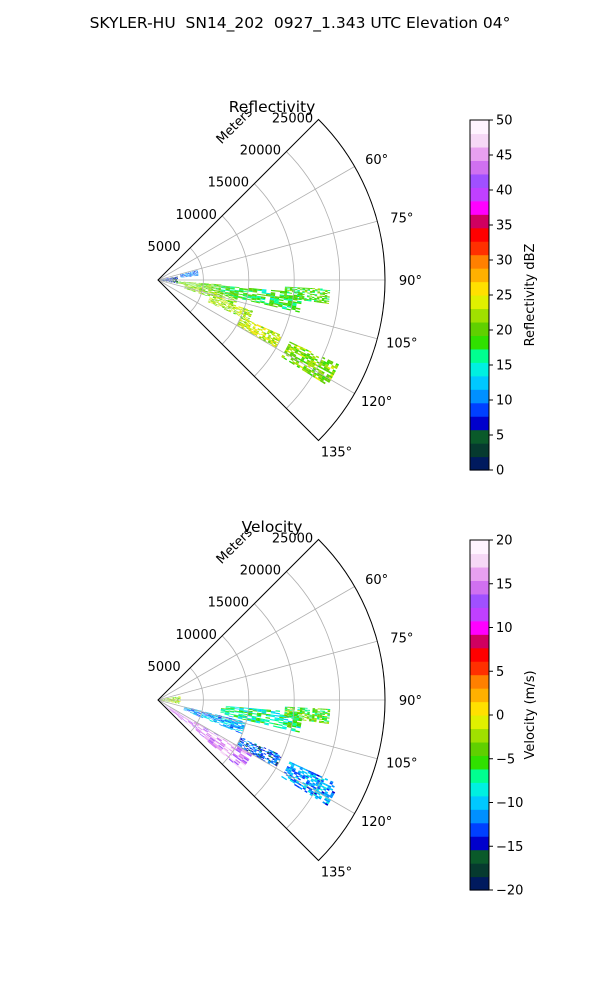 This screenshot has width=600, height=1000. What do you see at coordinates (505, 759) in the screenshot?
I see `colorbar-tick-label: −5` at bounding box center [505, 759].